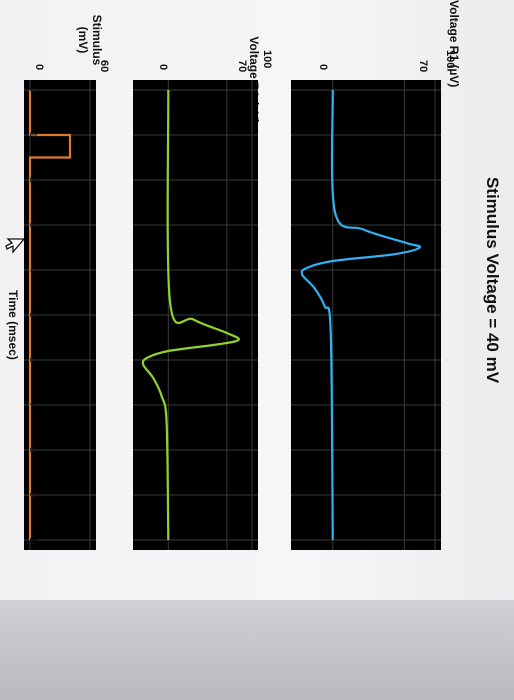 The image size is (514, 700). What do you see at coordinates (323, 67) in the screenshot?
I see `r1-ytick-0: 0` at bounding box center [323, 67].